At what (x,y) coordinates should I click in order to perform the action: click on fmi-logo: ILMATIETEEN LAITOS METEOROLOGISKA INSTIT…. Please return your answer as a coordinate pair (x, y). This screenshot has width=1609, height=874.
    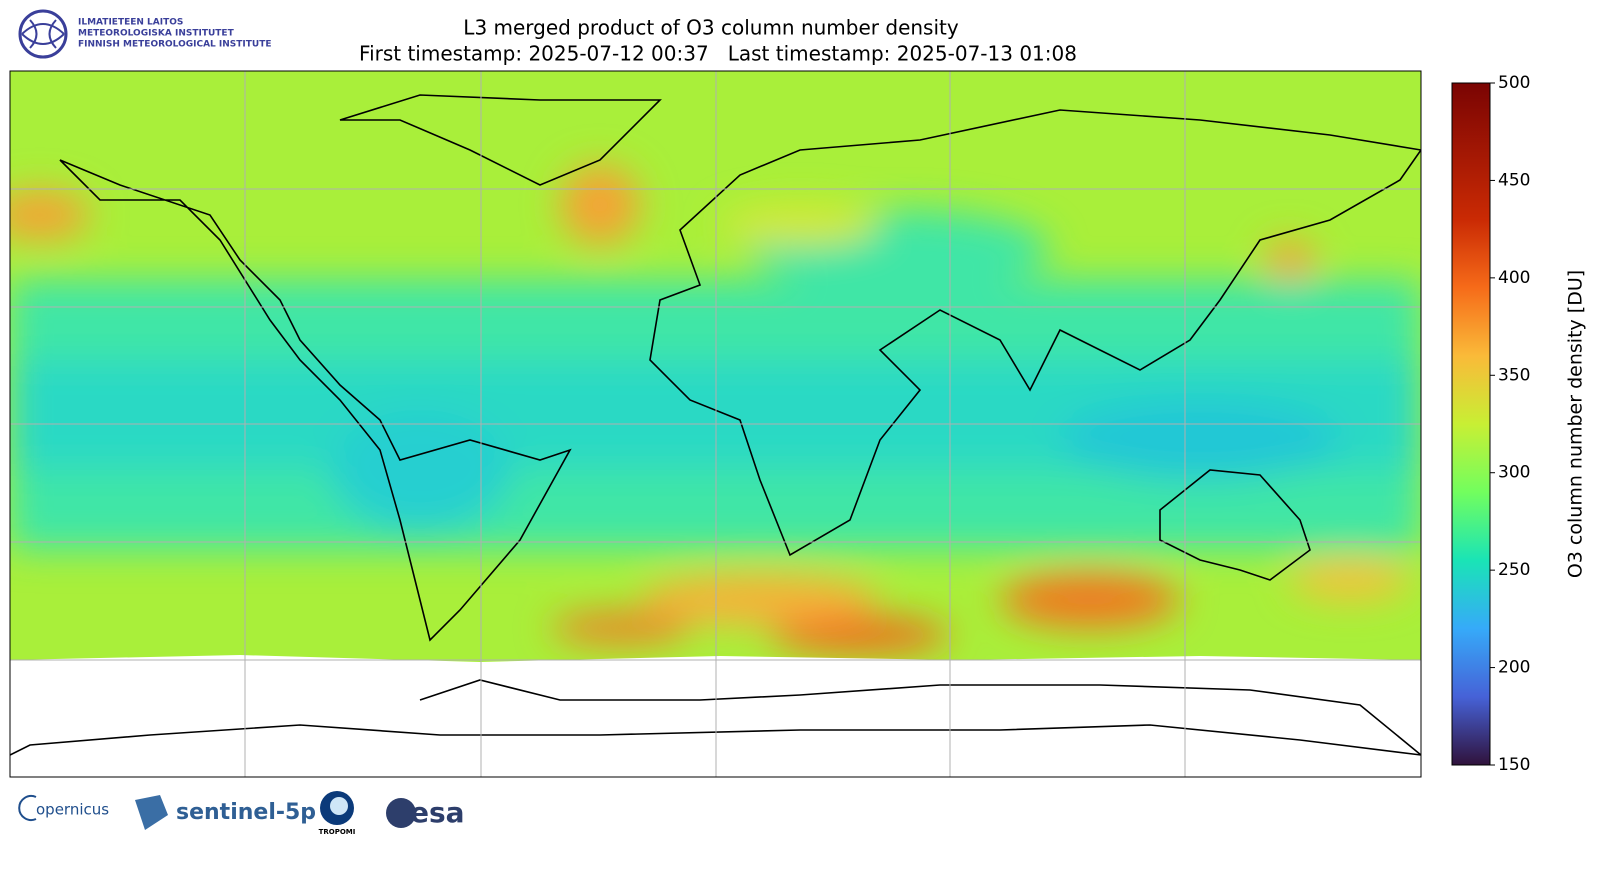
    Looking at the image, I should click on (145, 34).